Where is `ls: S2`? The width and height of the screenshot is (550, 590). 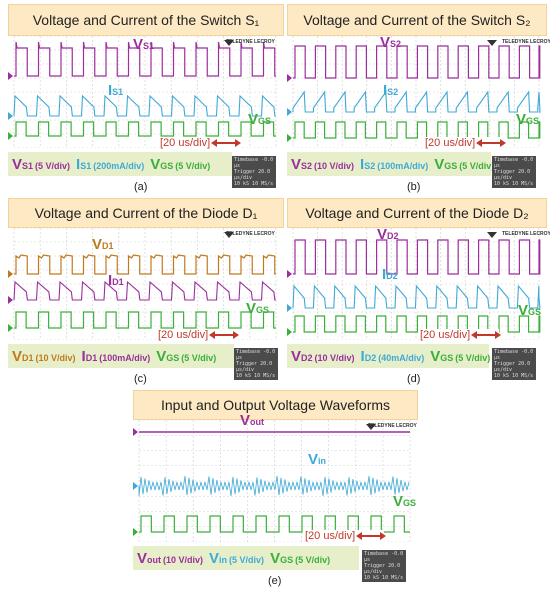
ls: S2 is located at coordinates (370, 165).